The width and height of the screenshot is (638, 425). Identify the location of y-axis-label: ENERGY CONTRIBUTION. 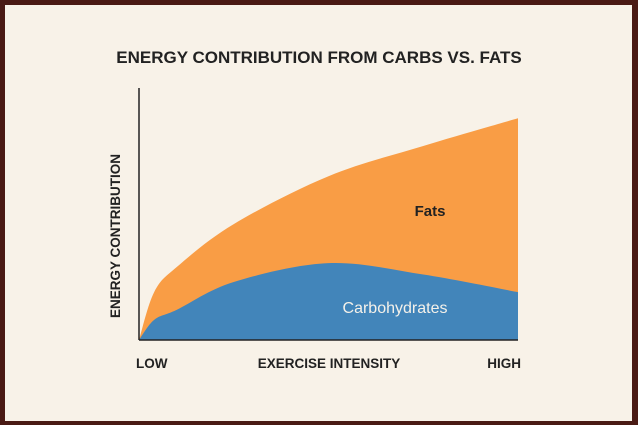
(115, 236).